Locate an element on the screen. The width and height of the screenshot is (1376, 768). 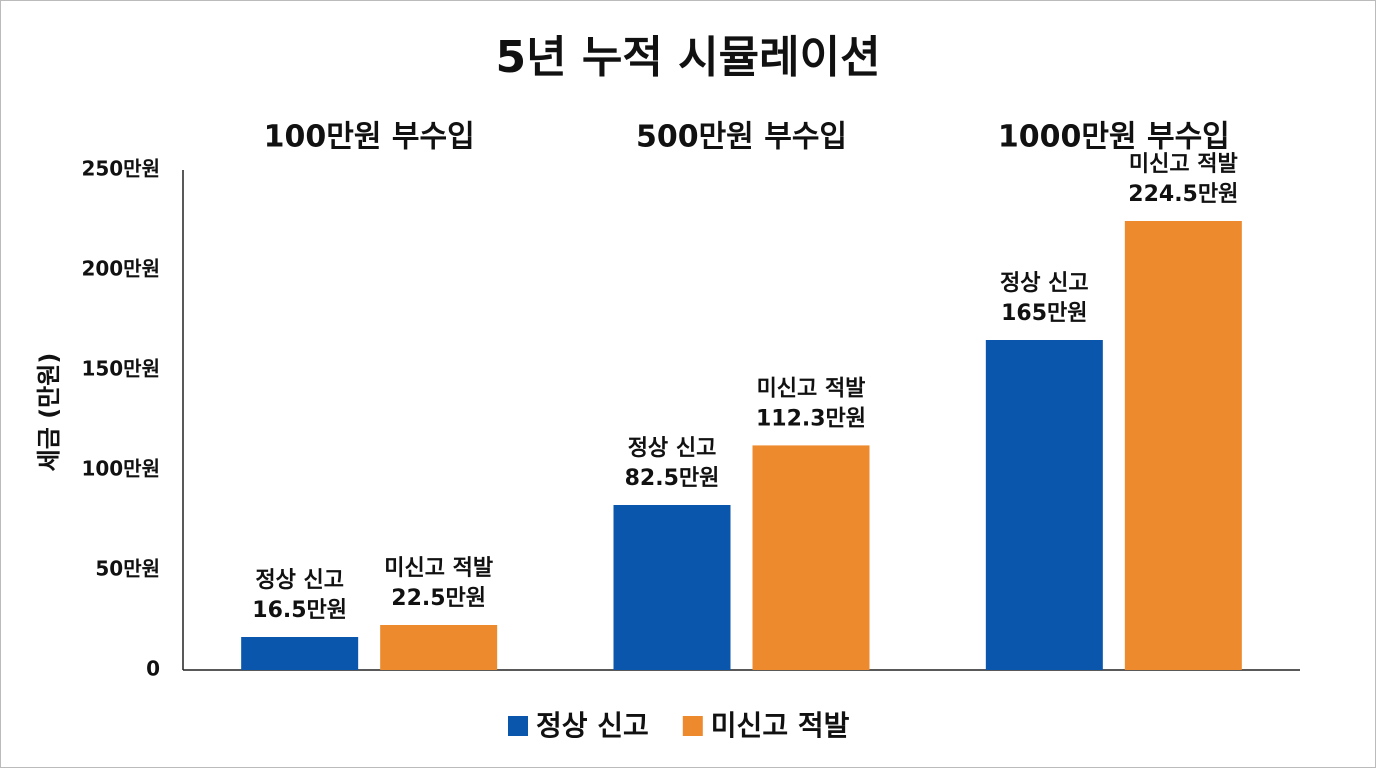
legend-label: 정상 신고 is located at coordinates (592, 725).